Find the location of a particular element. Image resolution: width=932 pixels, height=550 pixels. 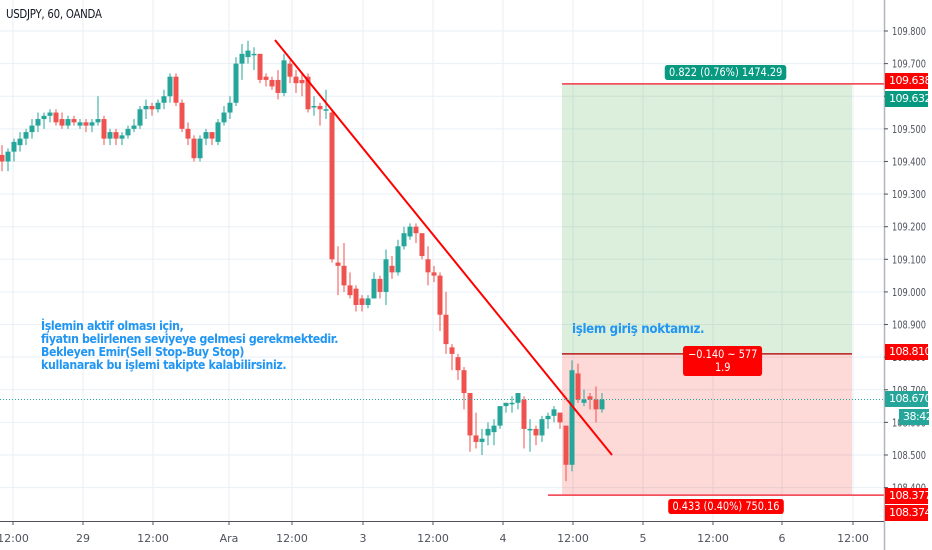

svg-text: 109.000 is located at coordinates (909, 292).